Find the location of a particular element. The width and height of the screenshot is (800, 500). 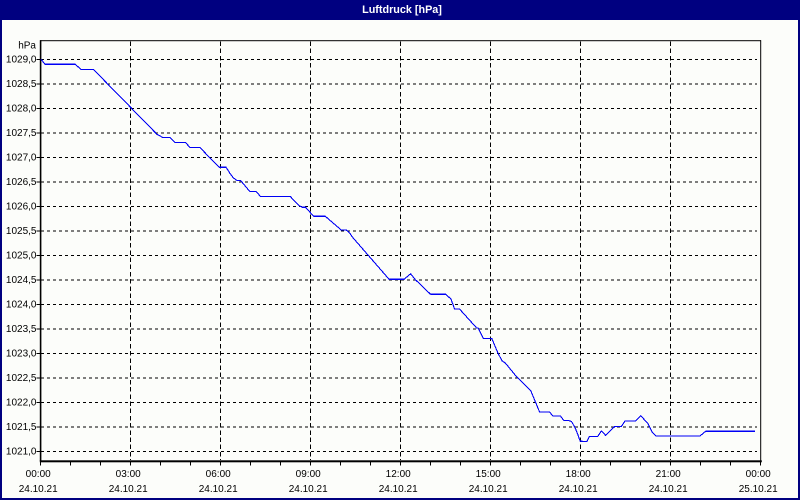

svg-text: 1029,0 is located at coordinates (21, 60).